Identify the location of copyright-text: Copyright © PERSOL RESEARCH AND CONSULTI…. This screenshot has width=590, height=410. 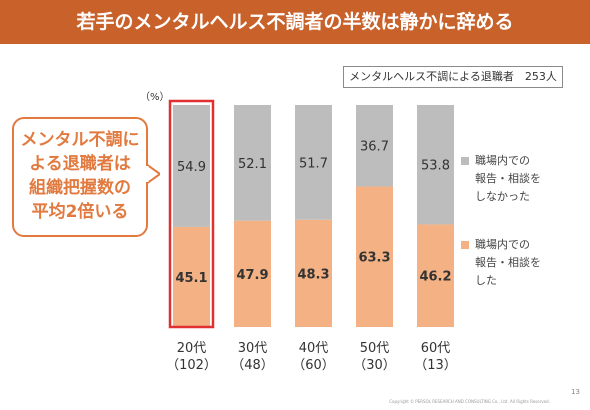
(469, 401).